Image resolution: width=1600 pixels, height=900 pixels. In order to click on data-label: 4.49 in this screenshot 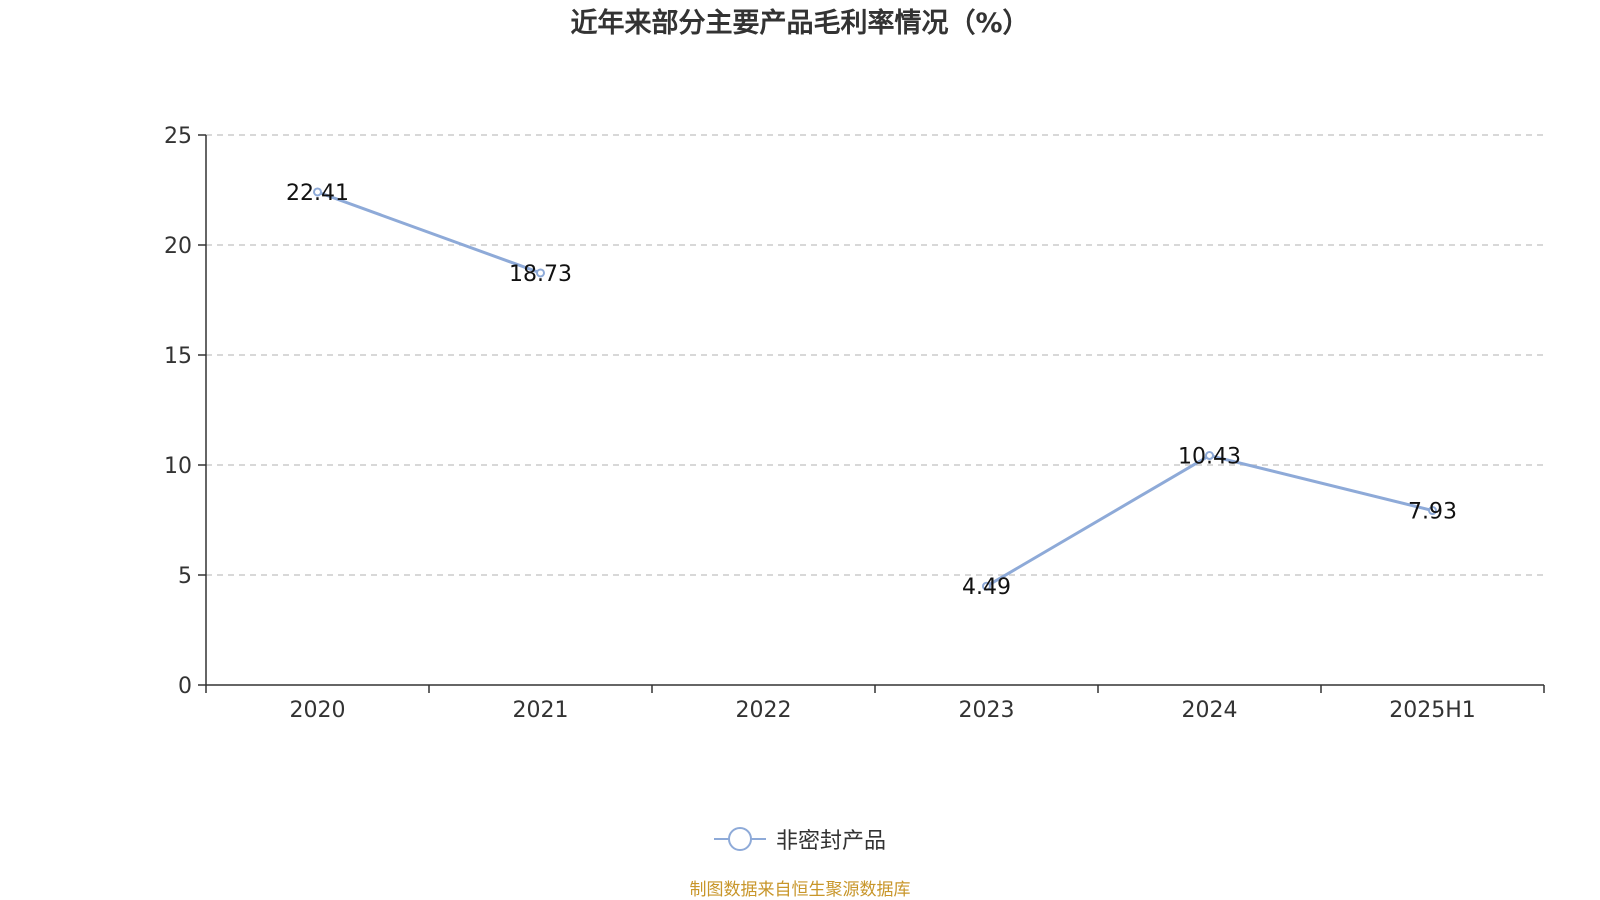, I will do `click(986, 587)`.